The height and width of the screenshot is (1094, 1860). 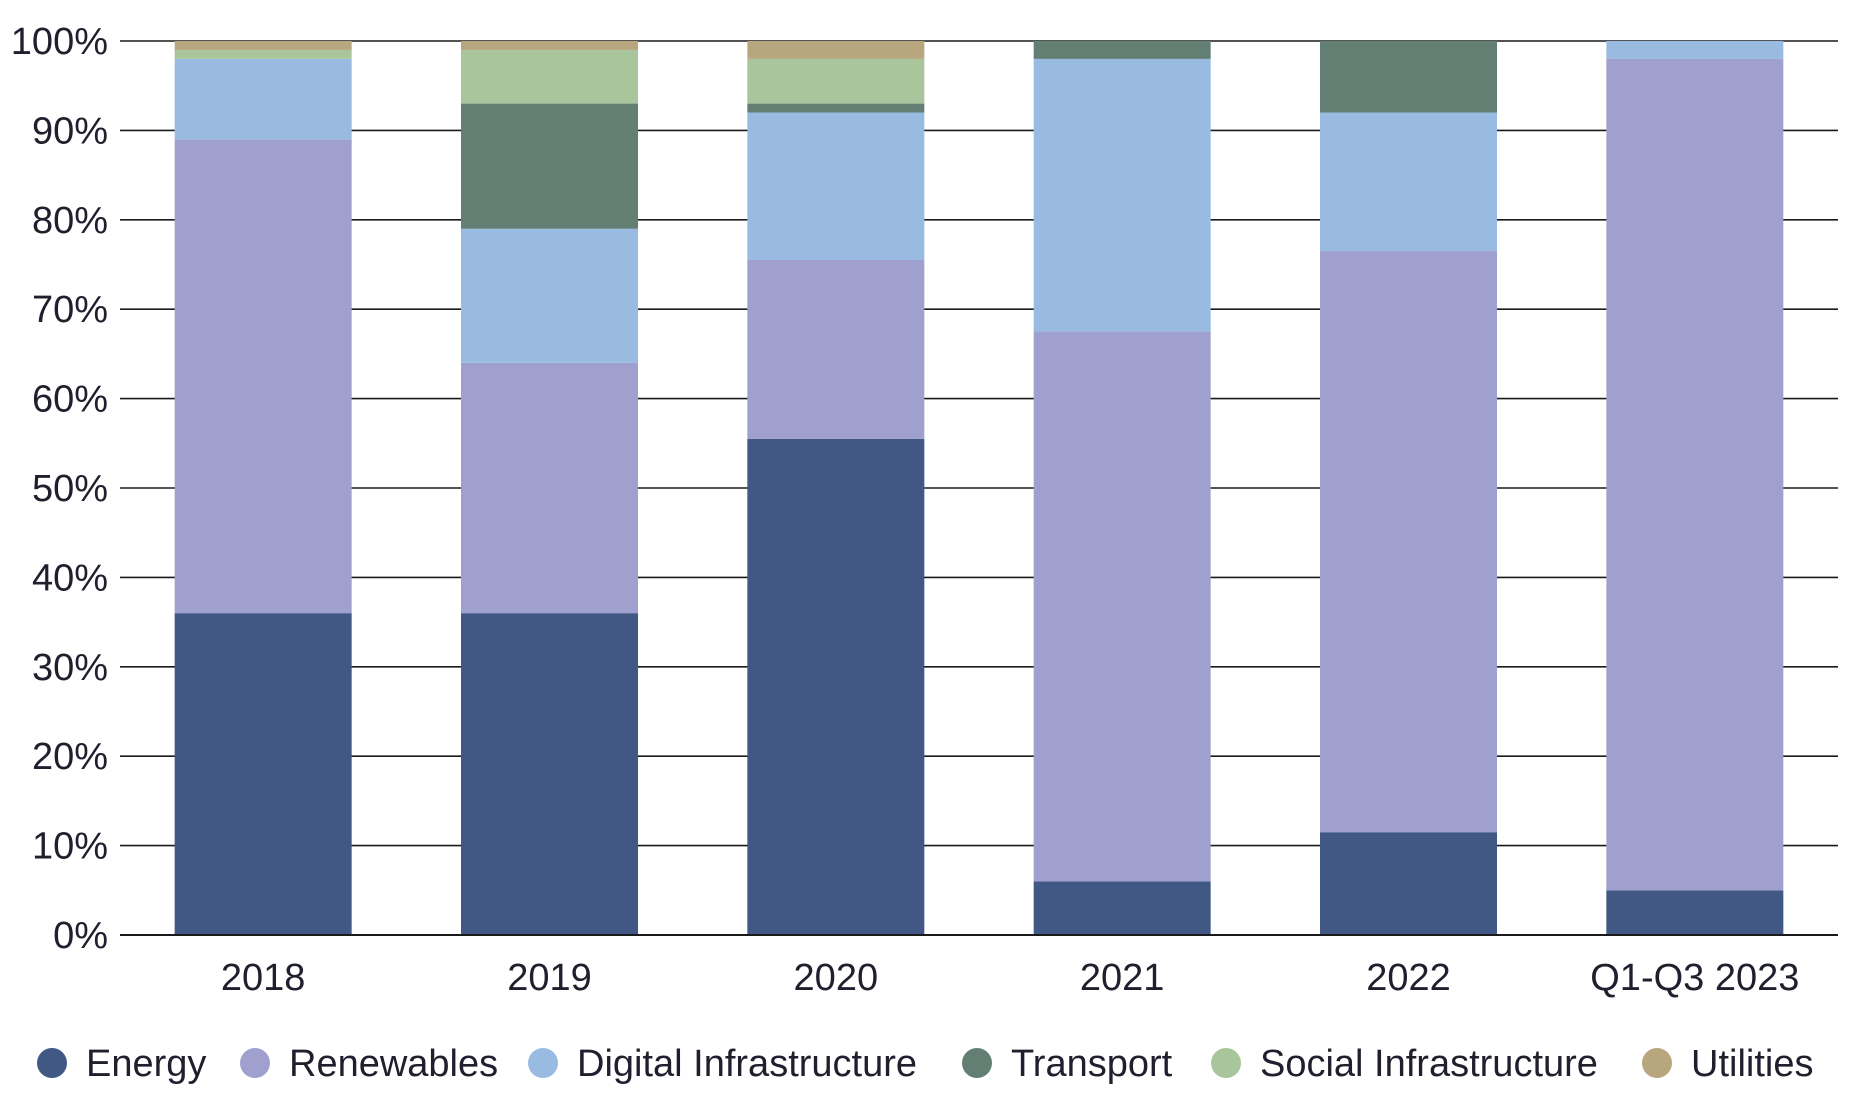 I want to click on y-tick-label: 0%, so click(x=80, y=936).